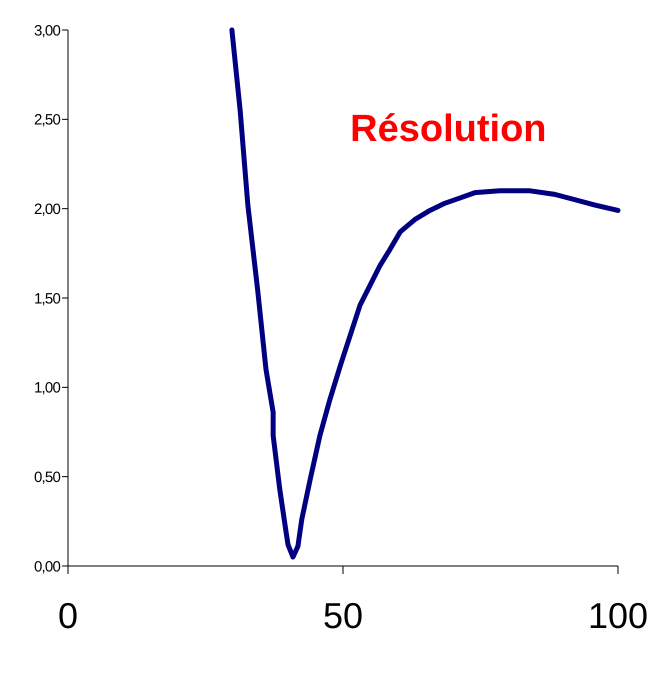 This screenshot has width=668, height=675. Describe the element at coordinates (47, 567) in the screenshot. I see `y-tick-label: 0,00` at that location.